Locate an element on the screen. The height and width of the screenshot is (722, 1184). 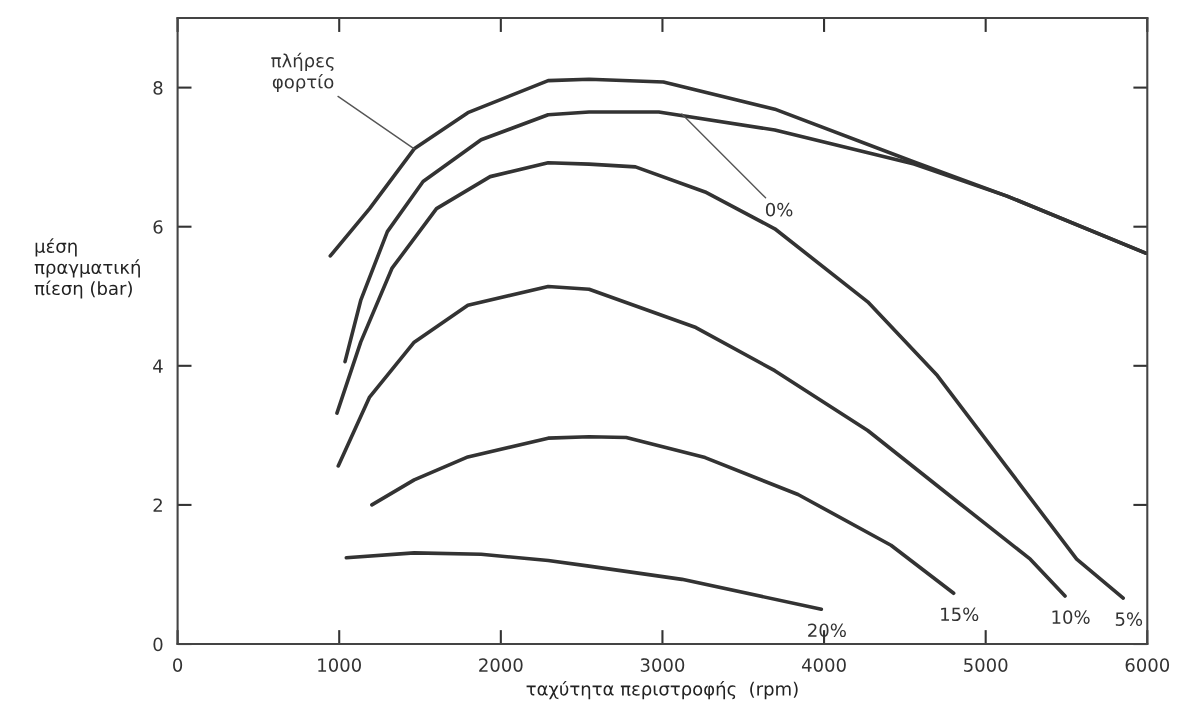
series-label: 5% is located at coordinates (1129, 619).